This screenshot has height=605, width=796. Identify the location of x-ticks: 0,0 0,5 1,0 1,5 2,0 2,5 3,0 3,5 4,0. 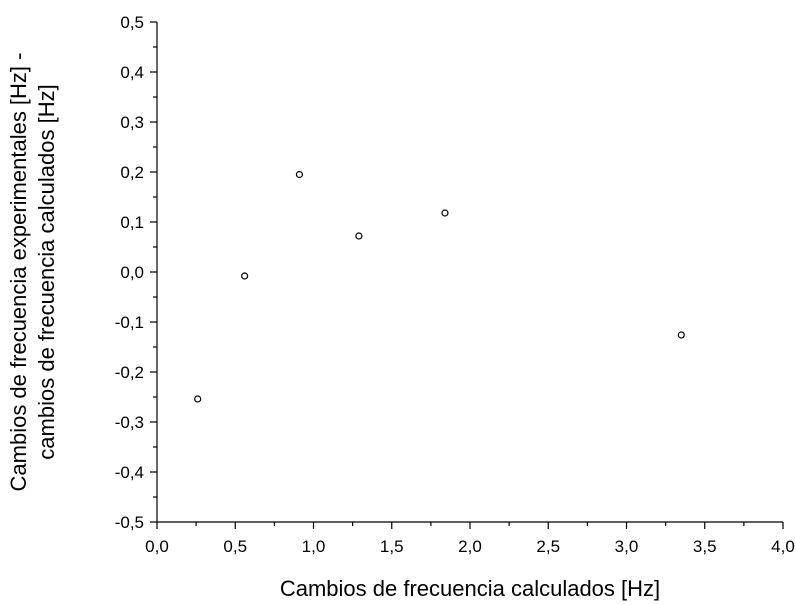
(470, 539).